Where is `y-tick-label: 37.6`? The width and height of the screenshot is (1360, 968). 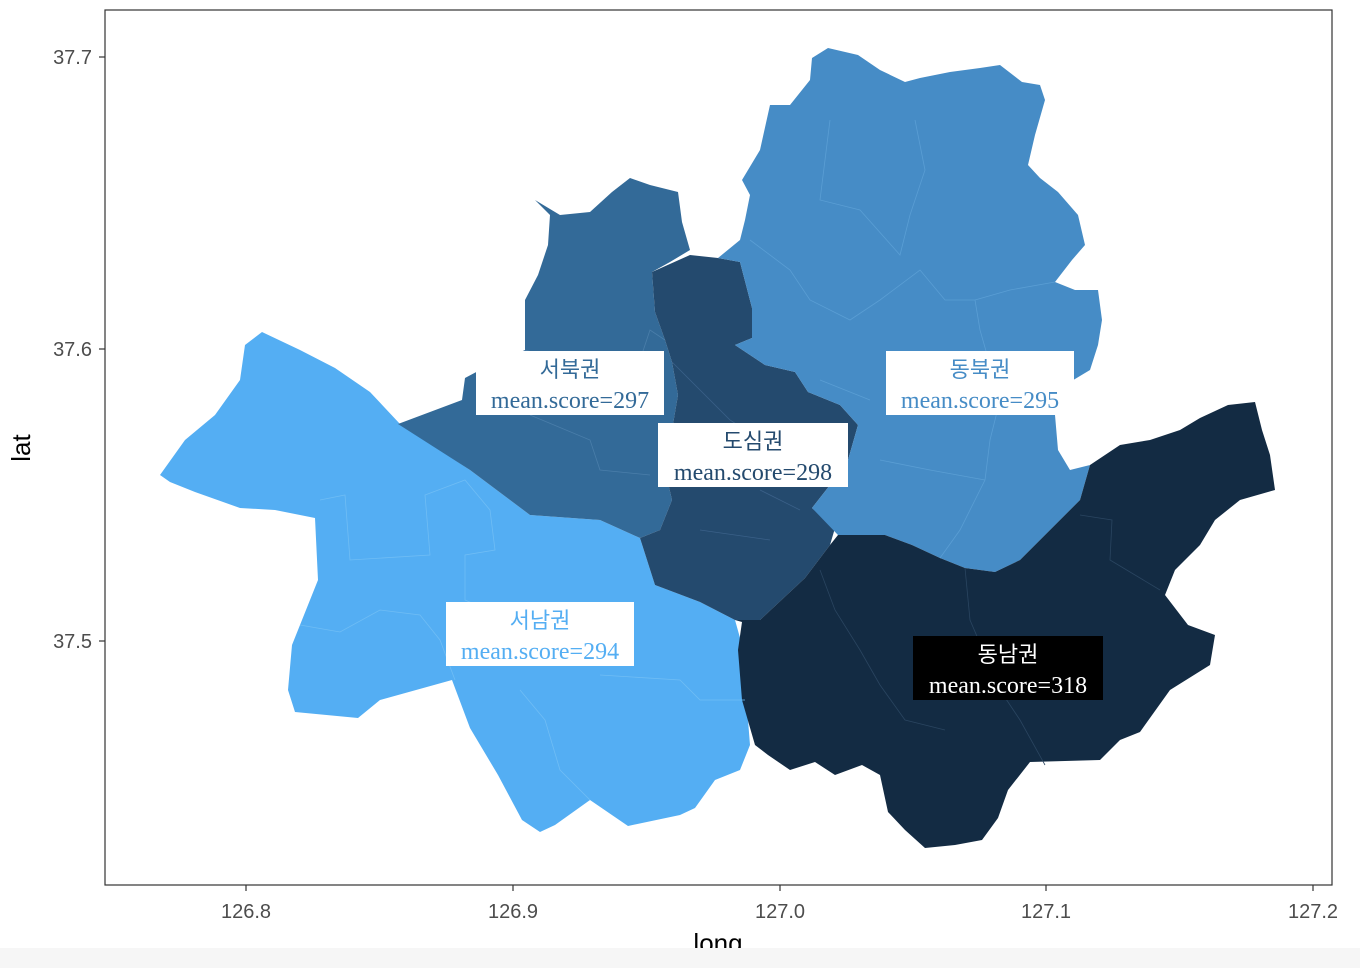 y-tick-label: 37.6 is located at coordinates (72, 350).